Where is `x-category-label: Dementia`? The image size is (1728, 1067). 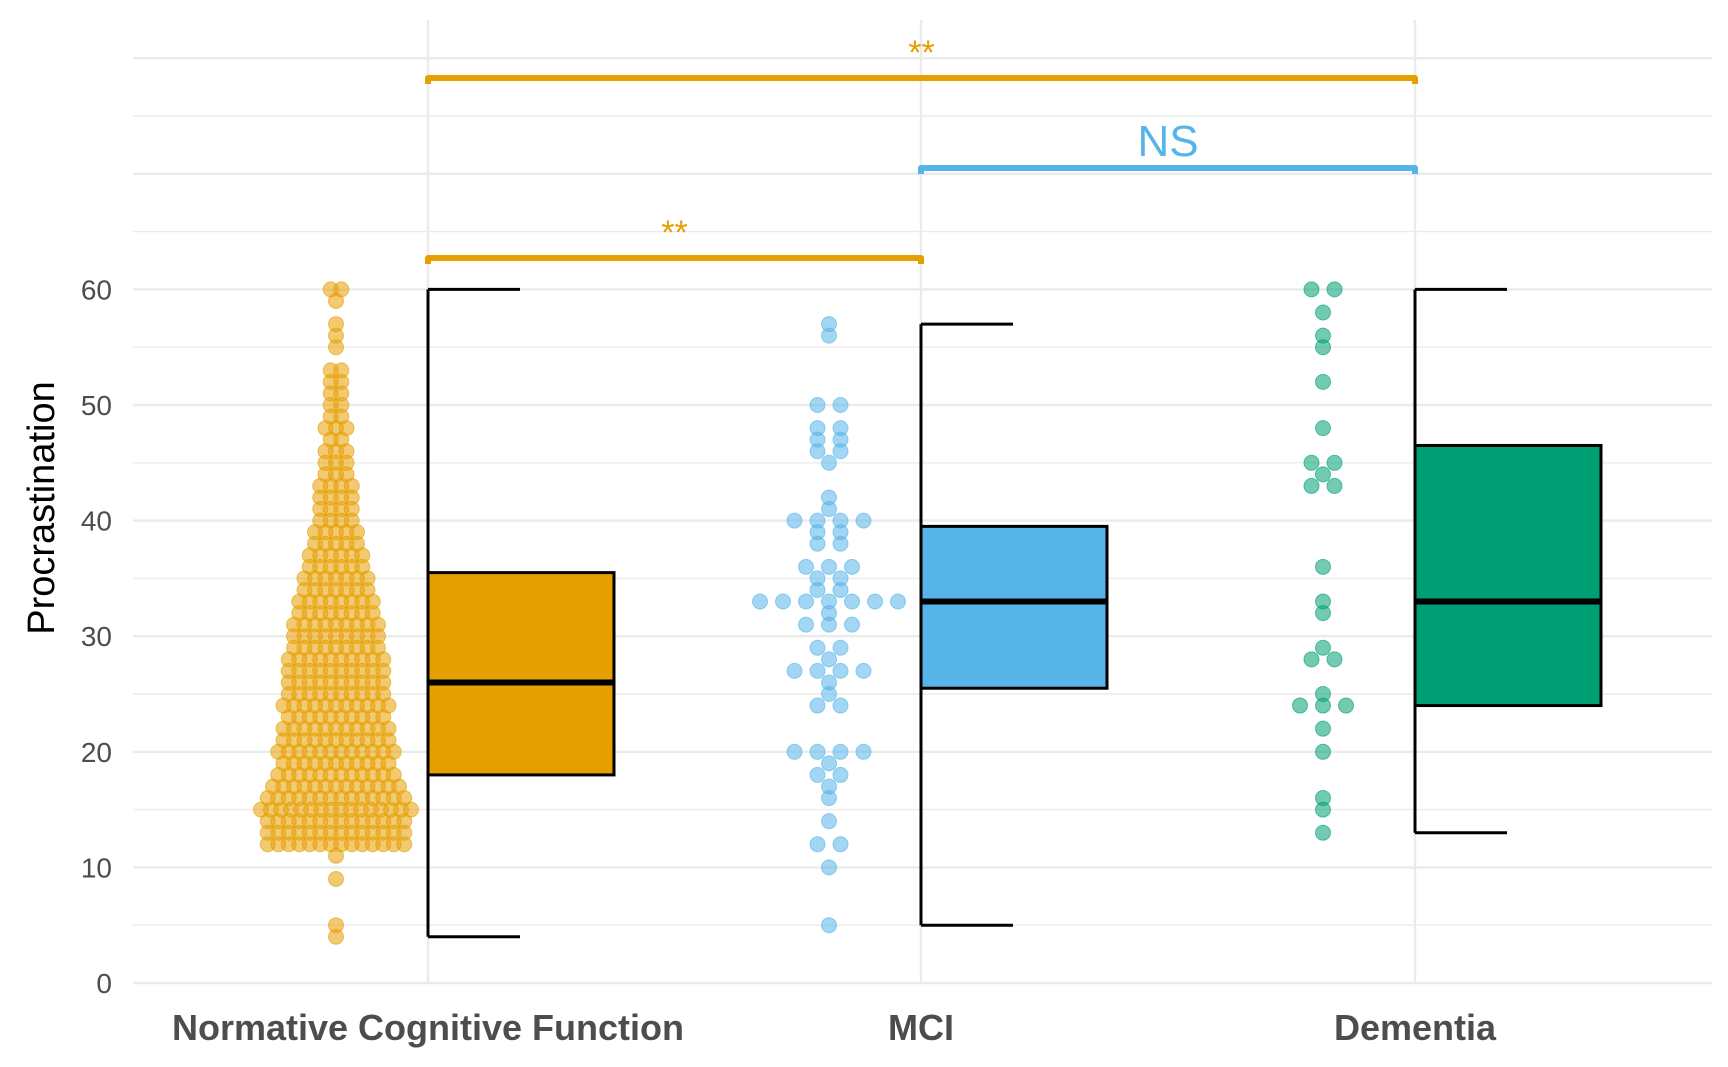 x-category-label: Dementia is located at coordinates (1415, 1027).